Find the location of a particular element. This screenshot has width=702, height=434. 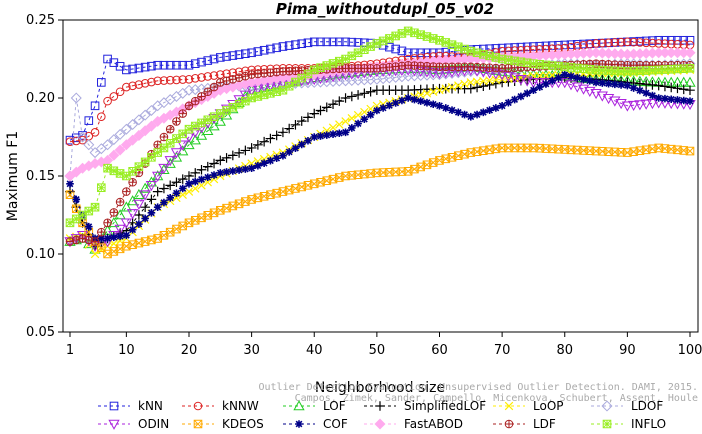

legend-item-loop: LoOP is located at coordinates (528, 406).